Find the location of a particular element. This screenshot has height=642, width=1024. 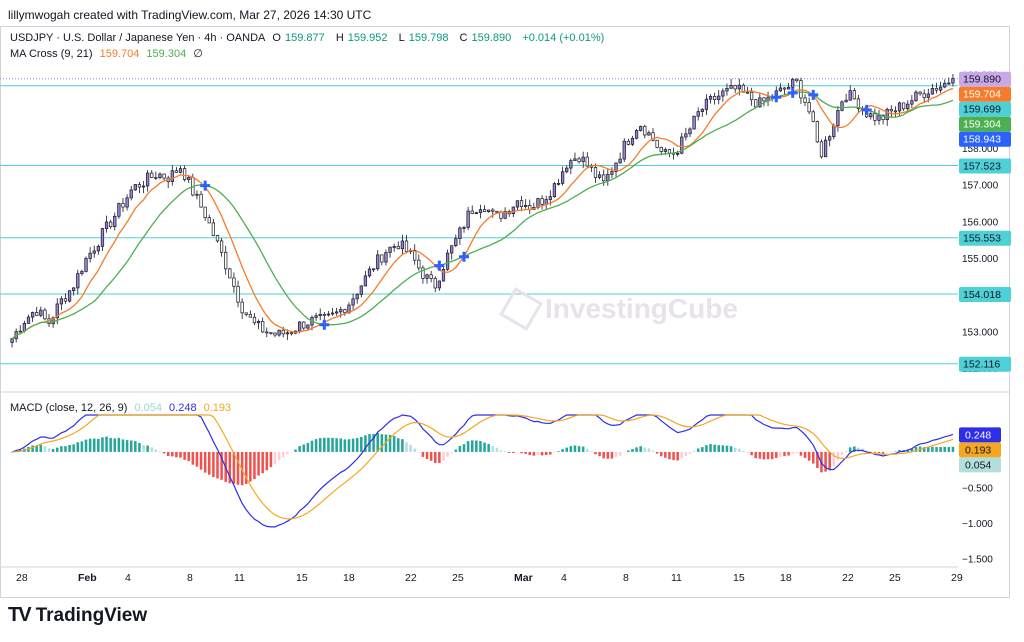

ma-legend: MA Cross (9, 21) 159.704 159.304 ∅ is located at coordinates (108, 53).